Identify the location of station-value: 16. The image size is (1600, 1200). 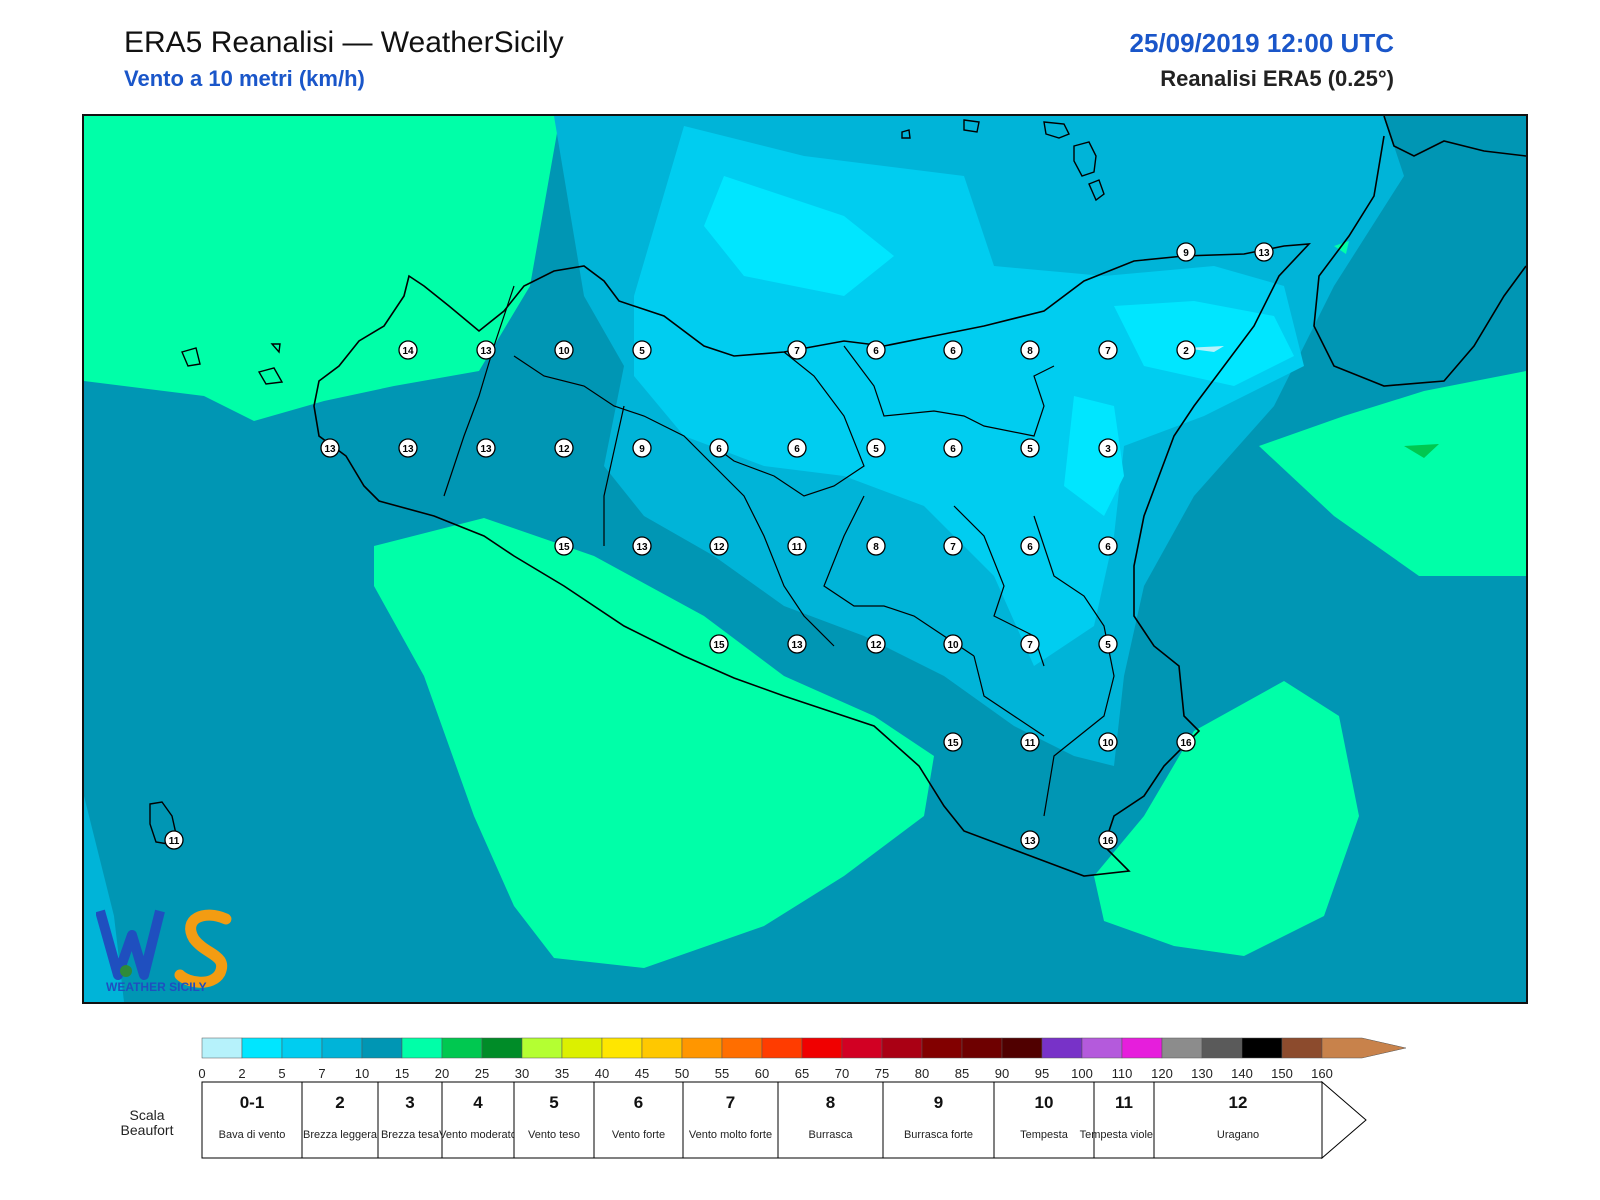
(1108, 841).